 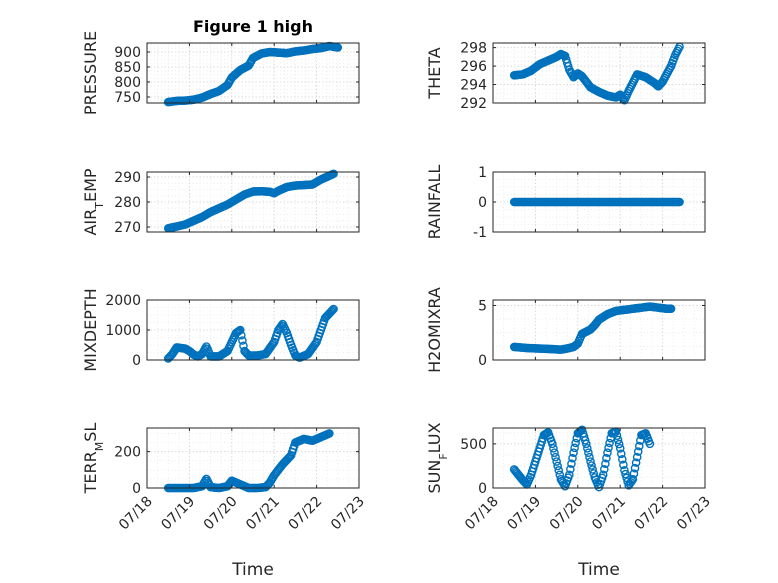 What do you see at coordinates (434, 202) in the screenshot?
I see `y-axis-label: RAINFALL` at bounding box center [434, 202].